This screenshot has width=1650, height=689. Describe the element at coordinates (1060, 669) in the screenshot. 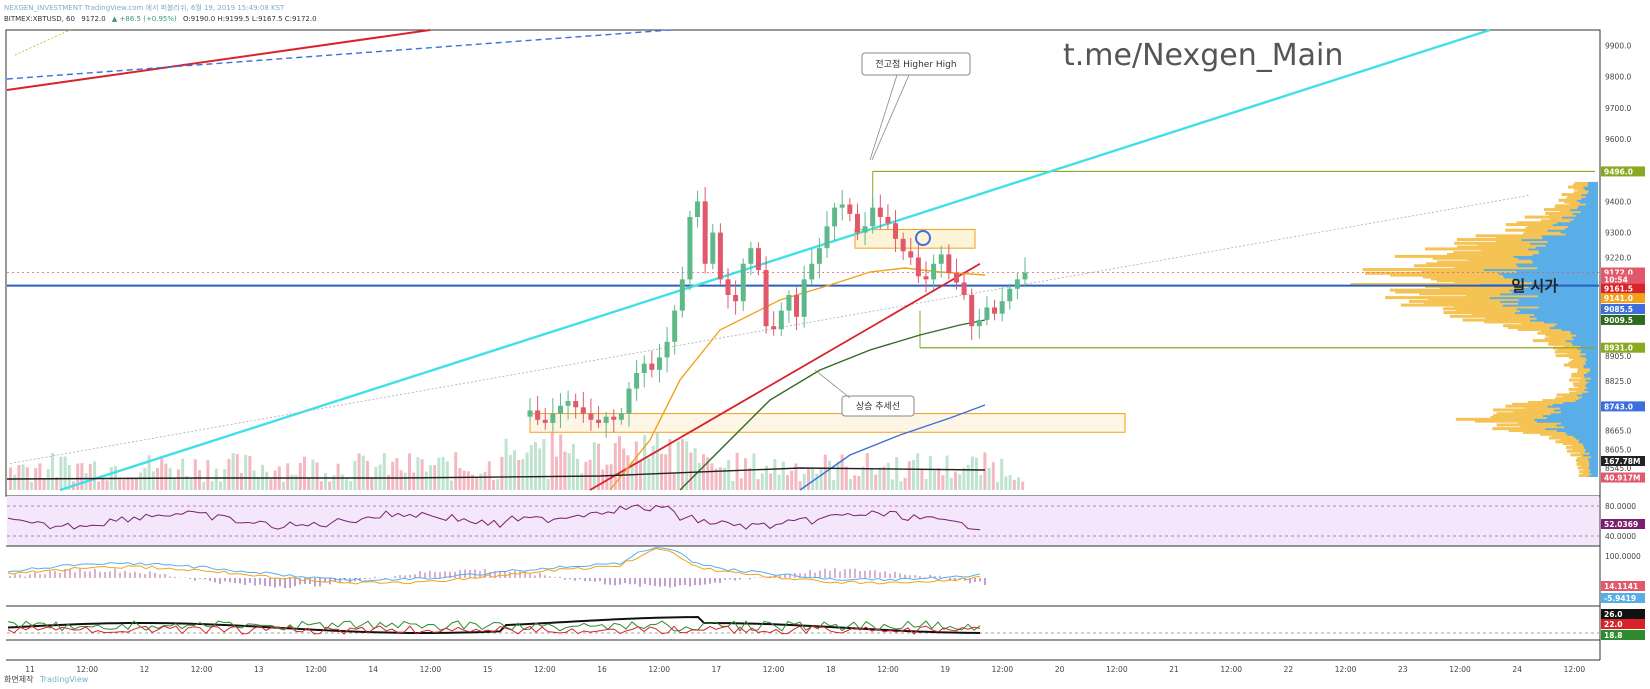

I see `time-tick-label: 20` at that location.